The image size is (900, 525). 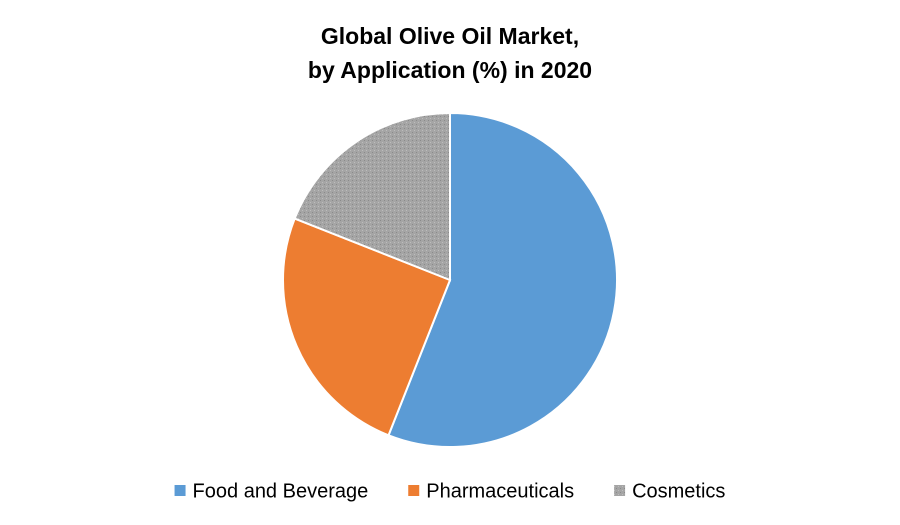 What do you see at coordinates (281, 491) in the screenshot?
I see `legend-label: Food and Beverage` at bounding box center [281, 491].